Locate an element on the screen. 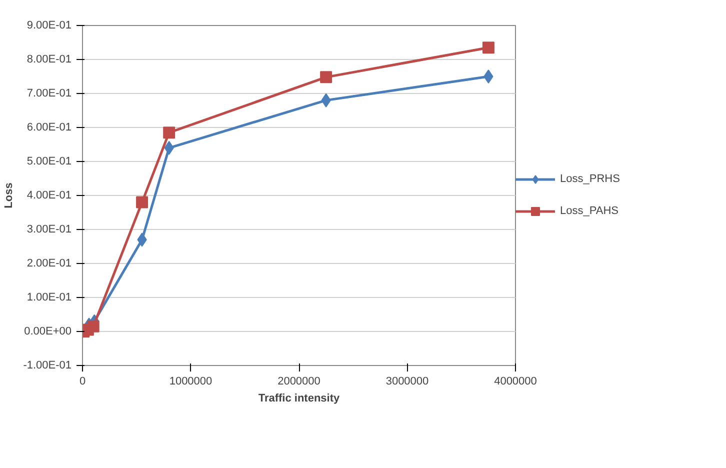  y-tick-label: 1.00E-01 is located at coordinates (49, 298).